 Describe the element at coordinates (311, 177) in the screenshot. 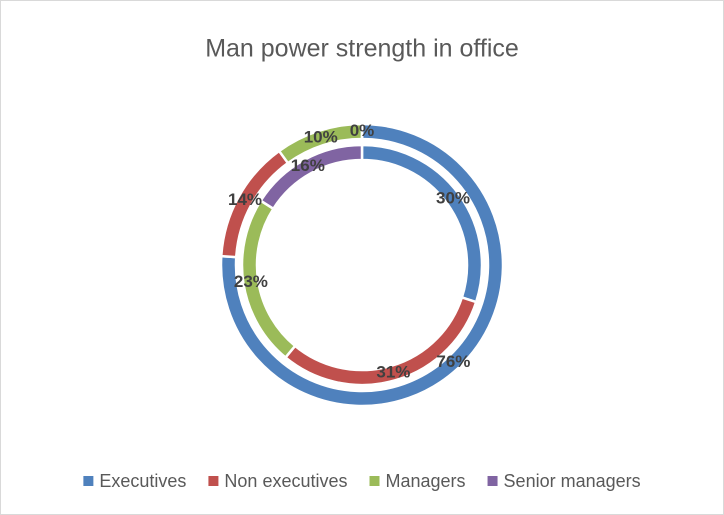

I see `doughnut-segment` at that location.